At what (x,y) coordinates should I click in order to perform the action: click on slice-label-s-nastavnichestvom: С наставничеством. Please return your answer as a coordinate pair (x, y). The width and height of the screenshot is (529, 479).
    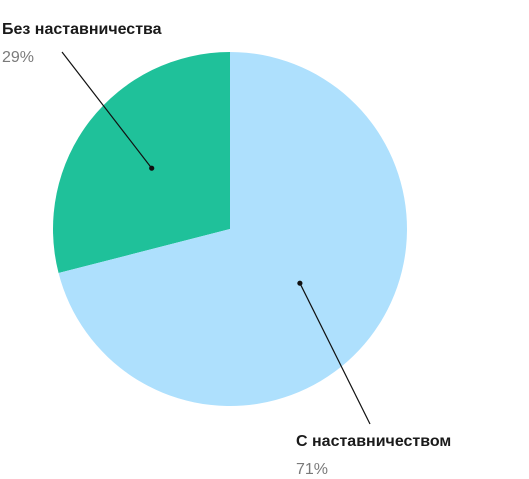
    Looking at the image, I should click on (373, 441).